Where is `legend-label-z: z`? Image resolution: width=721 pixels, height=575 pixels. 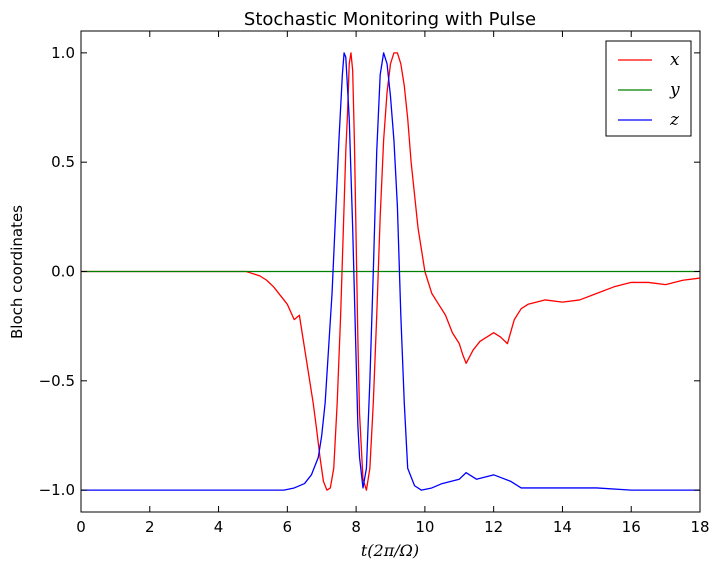 legend-label-z: z is located at coordinates (674, 120).